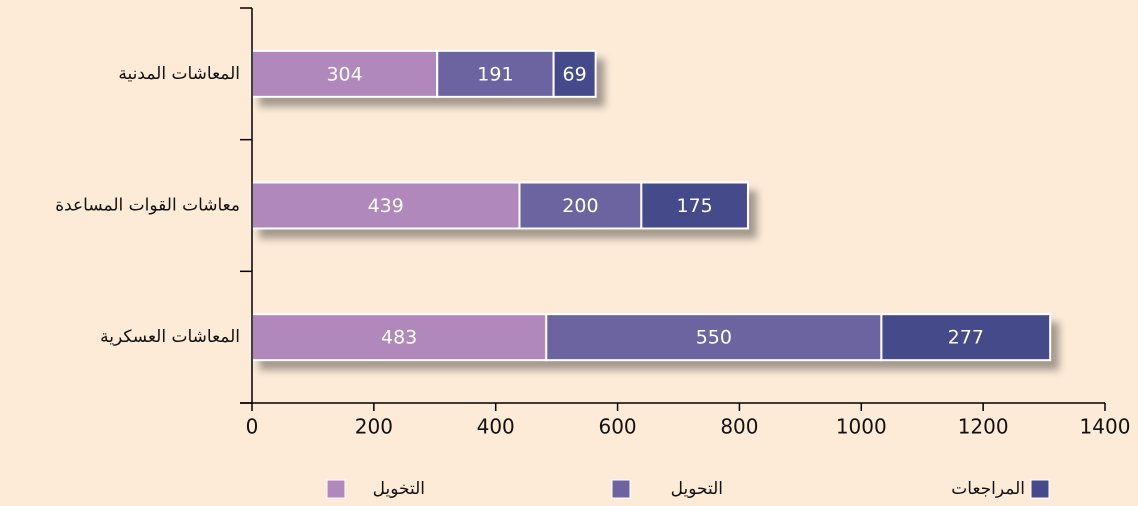 This screenshot has height=506, width=1138. What do you see at coordinates (617, 427) in the screenshot?
I see `x-tick-label: 600` at bounding box center [617, 427].